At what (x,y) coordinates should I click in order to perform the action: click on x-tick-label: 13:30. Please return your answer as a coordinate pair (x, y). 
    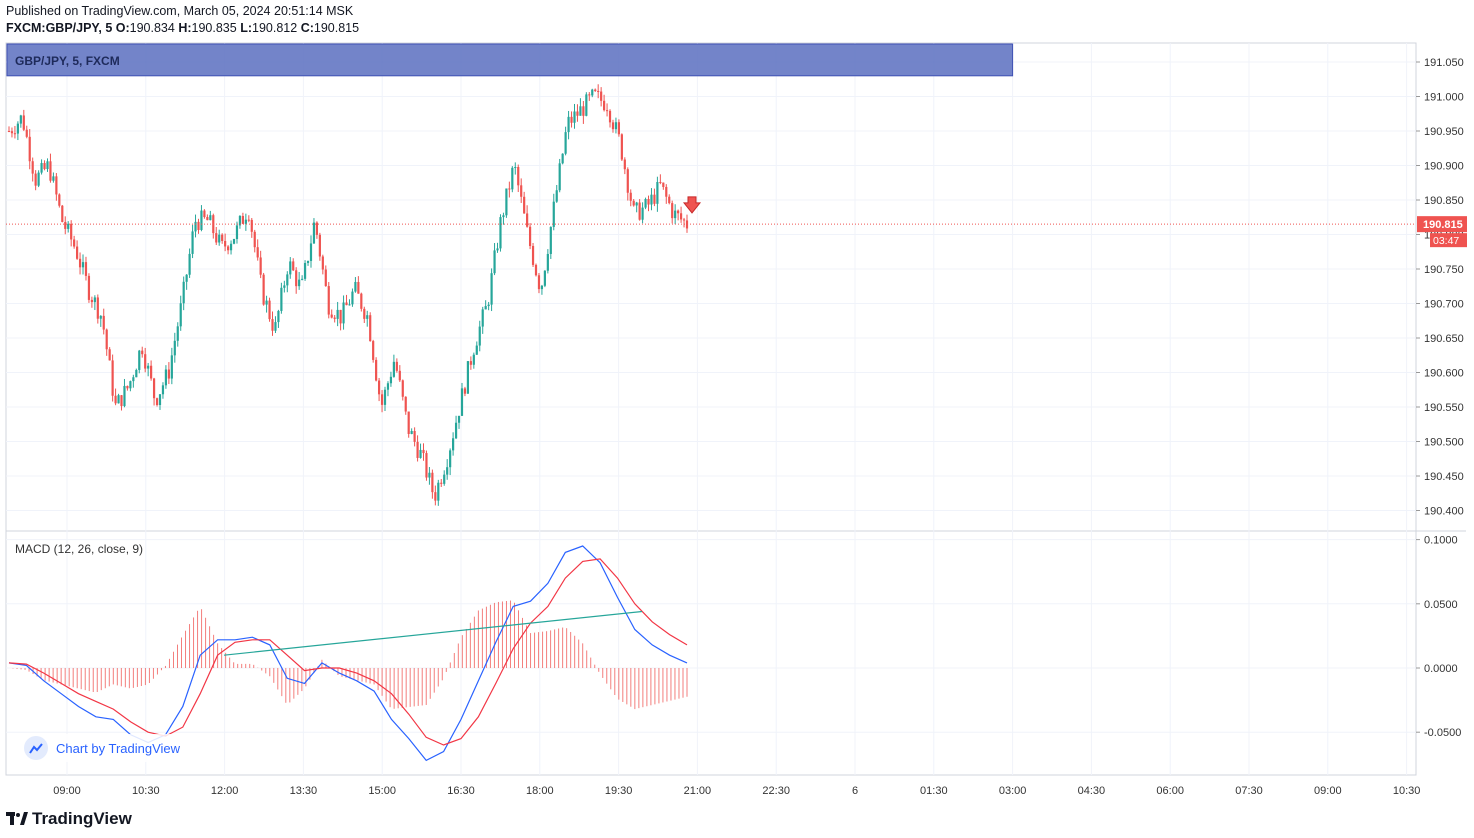
    Looking at the image, I should click on (304, 791).